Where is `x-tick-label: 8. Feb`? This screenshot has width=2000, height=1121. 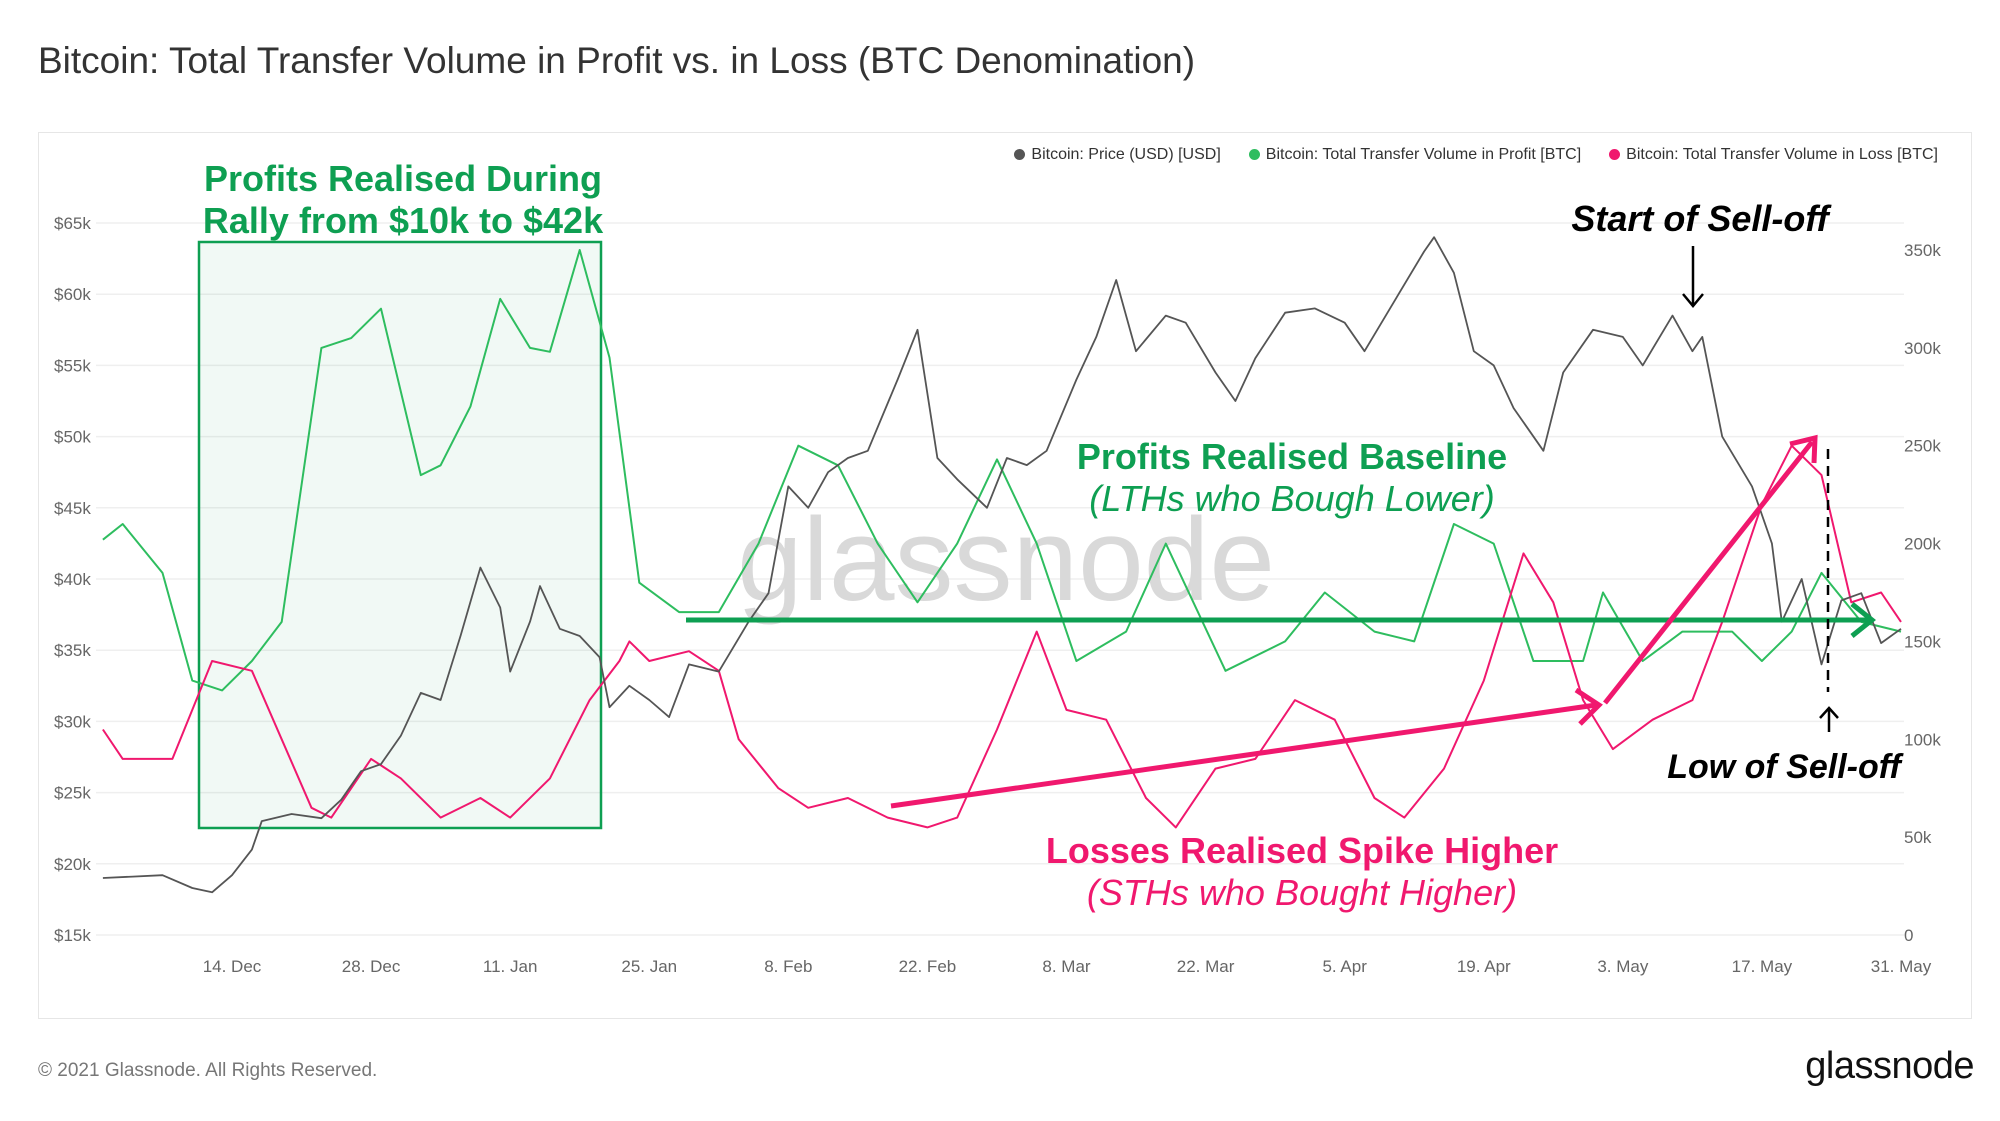
x-tick-label: 8. Feb is located at coordinates (788, 966).